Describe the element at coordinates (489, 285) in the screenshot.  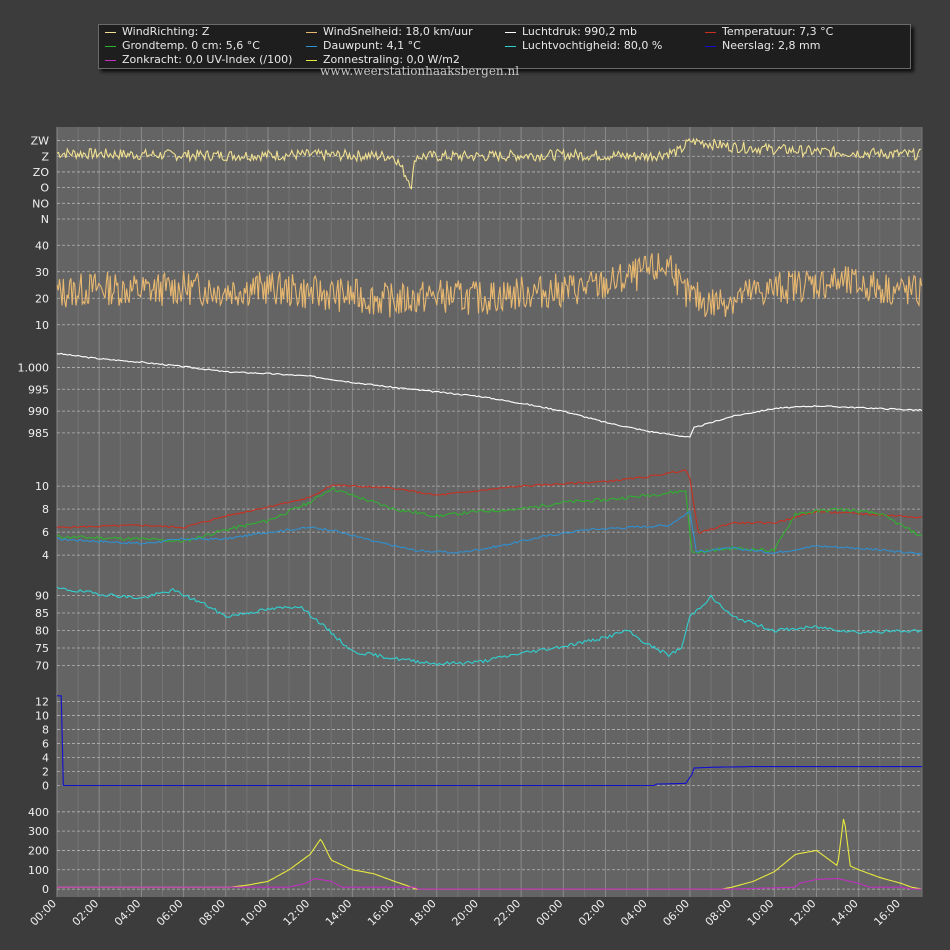
I see `series-windsnelheid` at that location.